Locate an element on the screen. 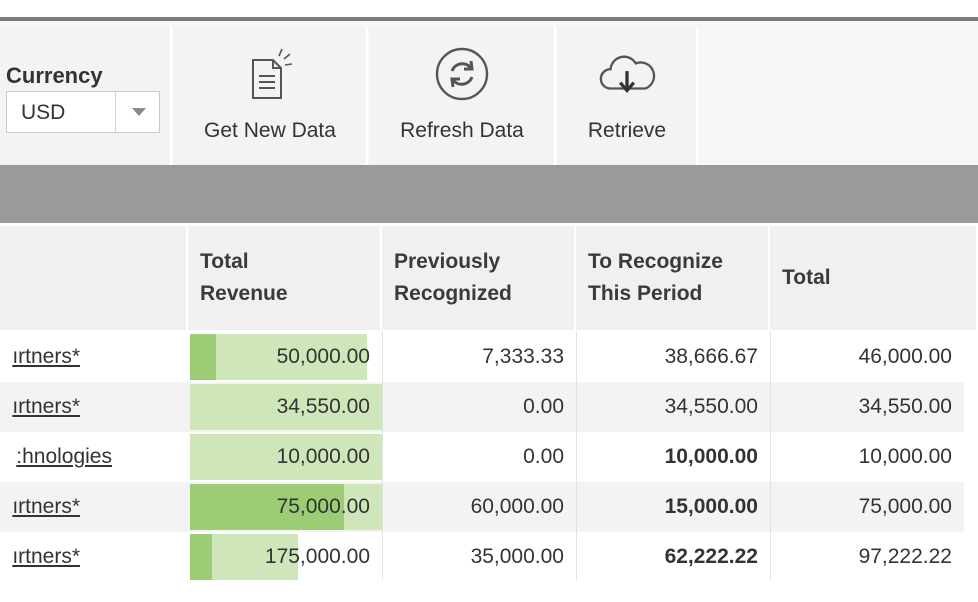 This screenshot has height=602, width=978. total-revenue-value: 75,000.00 is located at coordinates (323, 506).